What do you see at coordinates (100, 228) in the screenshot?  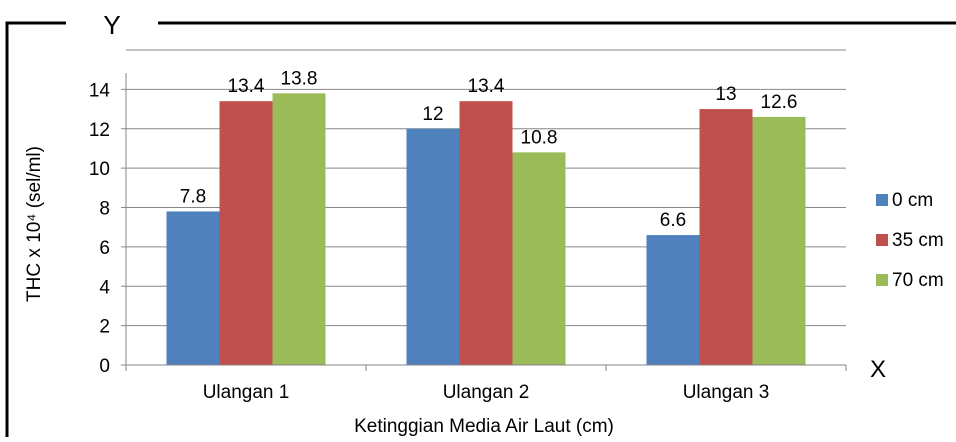 I see `y-tick-labels: 0 2 4 6 8 10 12 14` at bounding box center [100, 228].